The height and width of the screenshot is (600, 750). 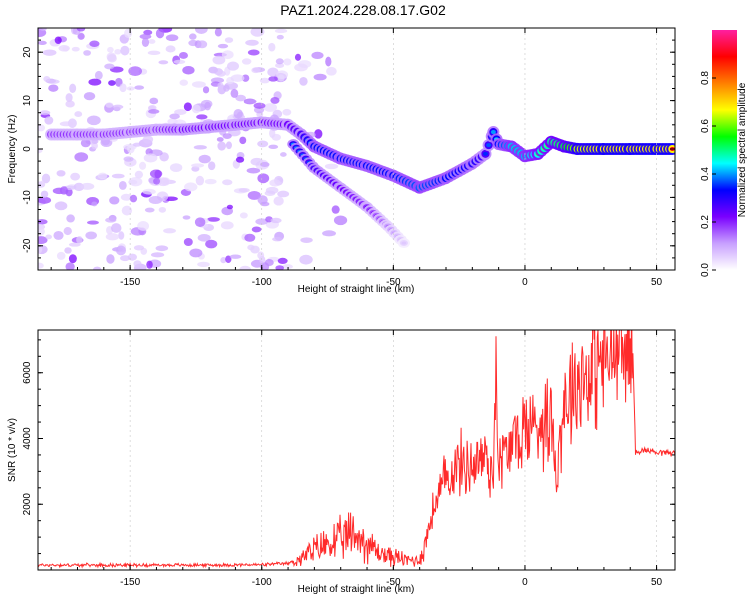 I want to click on y-tick-label: -20, so click(x=27, y=245).